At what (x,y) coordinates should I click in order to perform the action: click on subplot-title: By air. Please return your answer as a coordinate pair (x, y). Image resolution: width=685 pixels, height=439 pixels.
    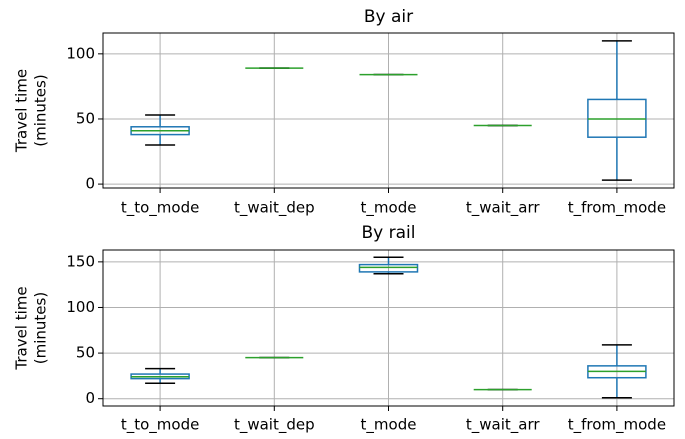
    Looking at the image, I should click on (388, 17).